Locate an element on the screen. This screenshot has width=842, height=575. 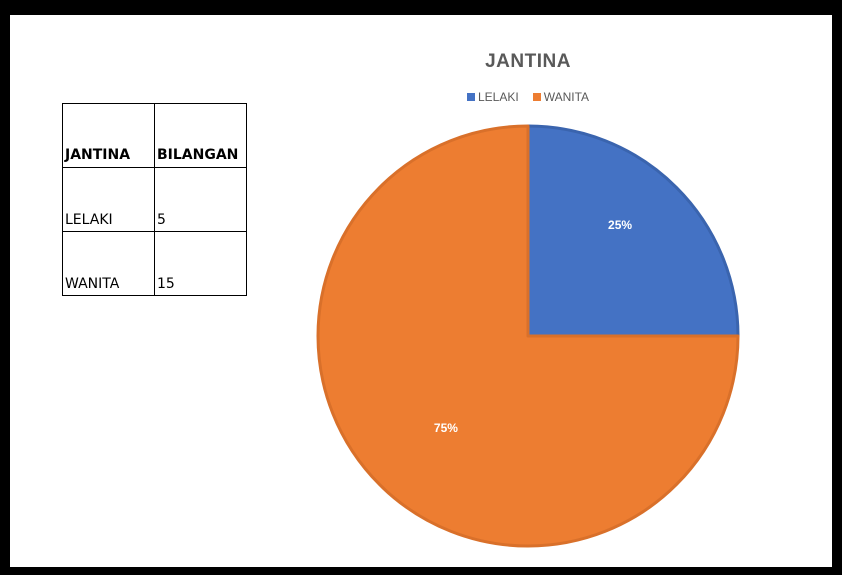
table-header-cell: BILANGAN is located at coordinates (200, 135).